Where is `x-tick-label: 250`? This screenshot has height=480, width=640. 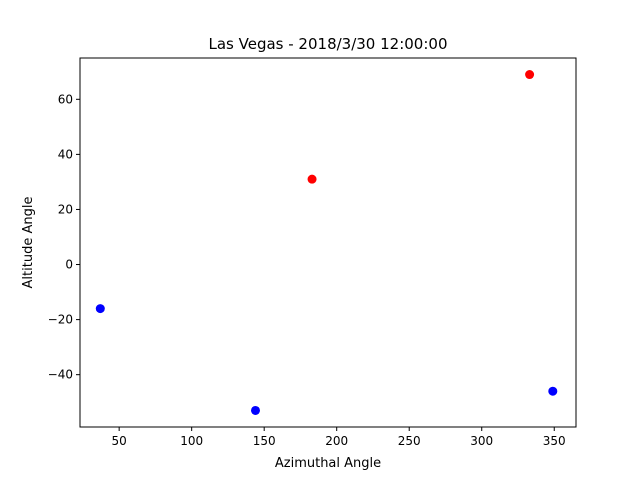 x-tick-label: 250 is located at coordinates (409, 441).